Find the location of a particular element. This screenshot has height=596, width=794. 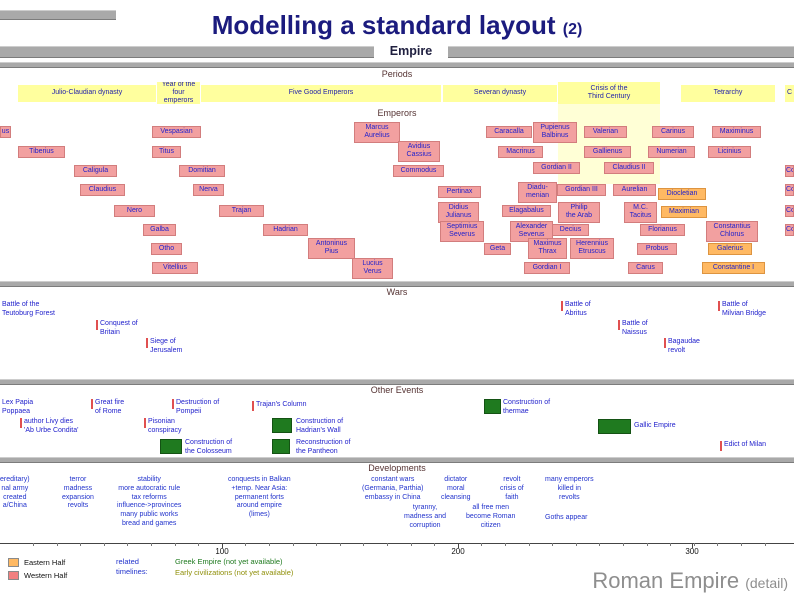

emperor-box: Trajan is located at coordinates (241, 211).